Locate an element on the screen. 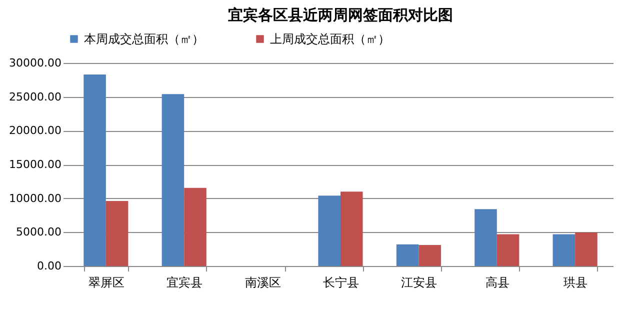 This screenshot has height=326, width=640. y-tick-label: 25000.00 is located at coordinates (35, 97).